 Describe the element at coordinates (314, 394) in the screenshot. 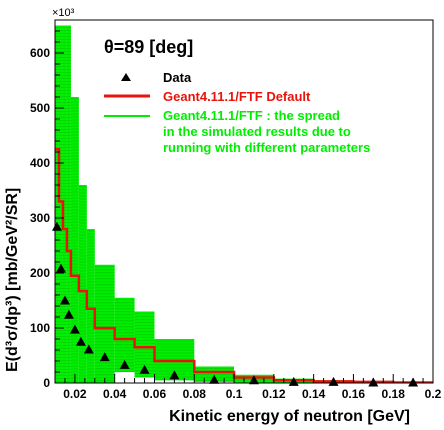

I see `x-tick-label: 0.14` at that location.